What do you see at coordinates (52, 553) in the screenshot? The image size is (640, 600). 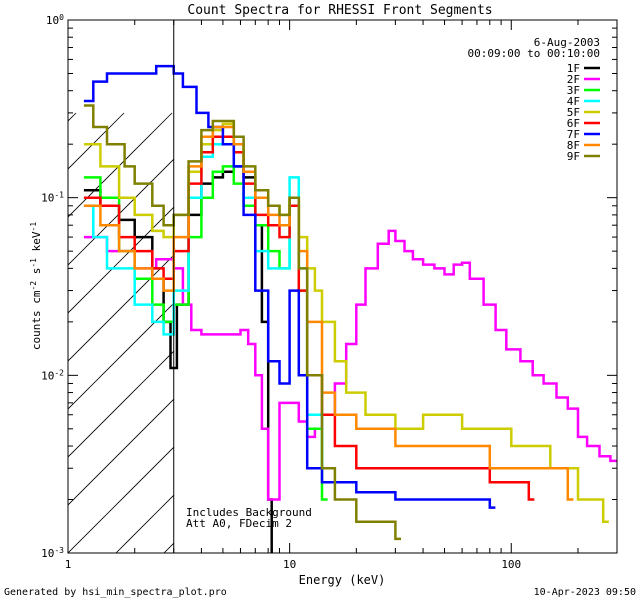 I see `y-tick-label: 10⁻³` at bounding box center [52, 553].